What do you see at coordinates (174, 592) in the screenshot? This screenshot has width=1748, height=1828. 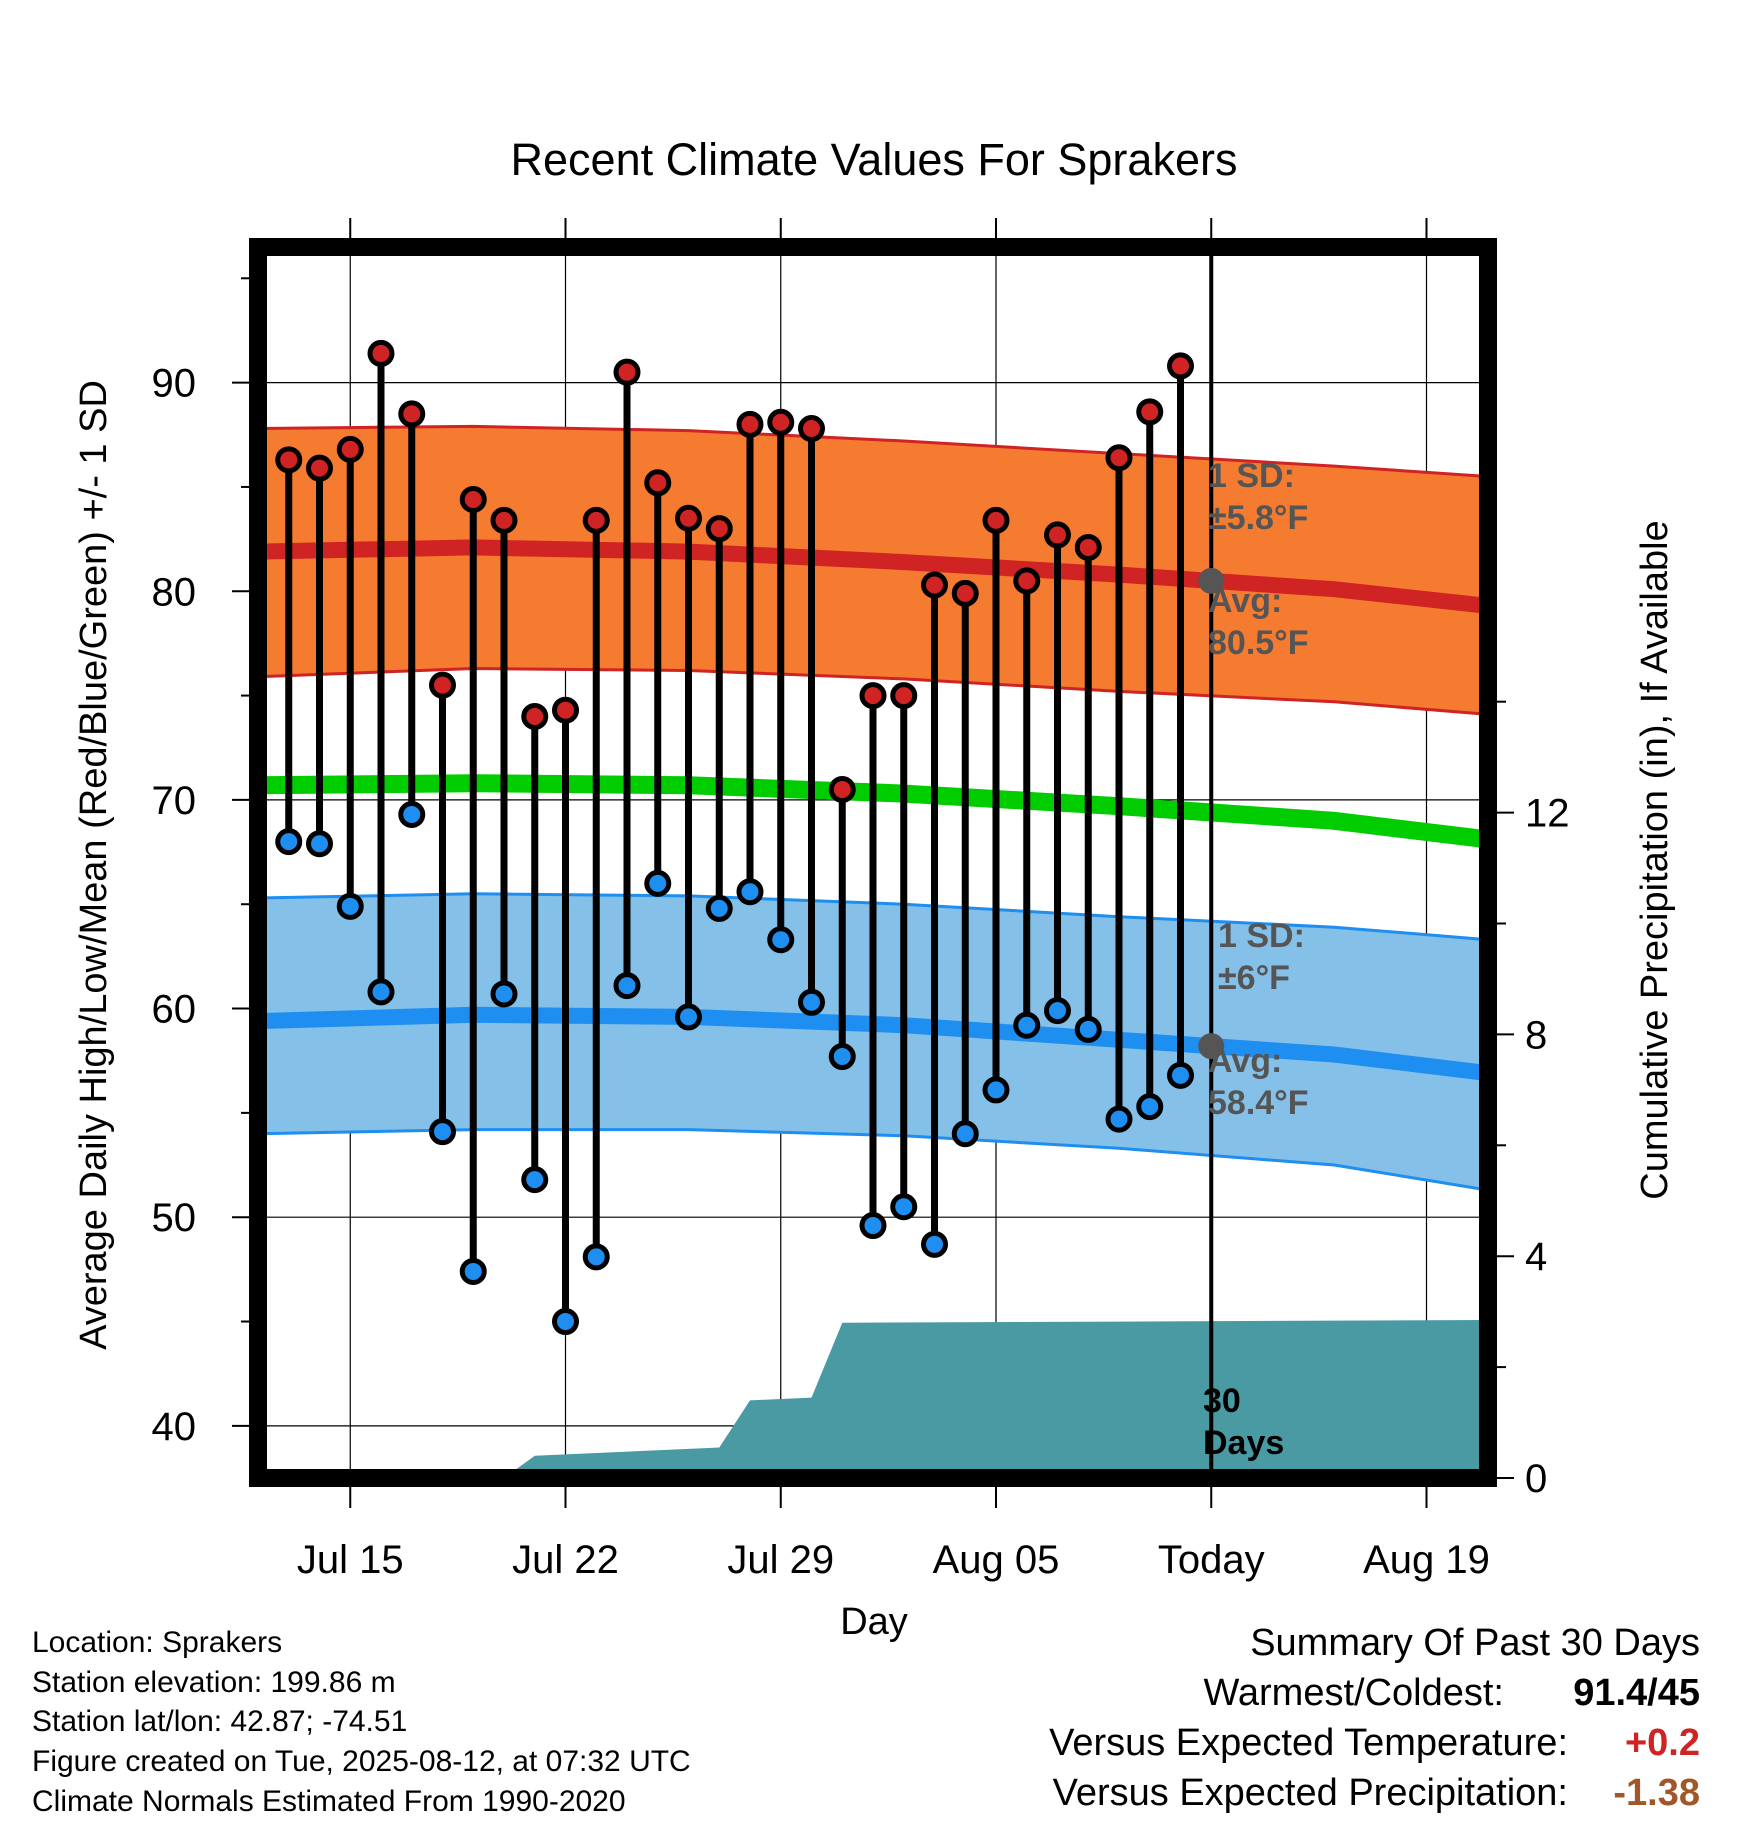 I see `y-tick-label: 80` at bounding box center [174, 592].